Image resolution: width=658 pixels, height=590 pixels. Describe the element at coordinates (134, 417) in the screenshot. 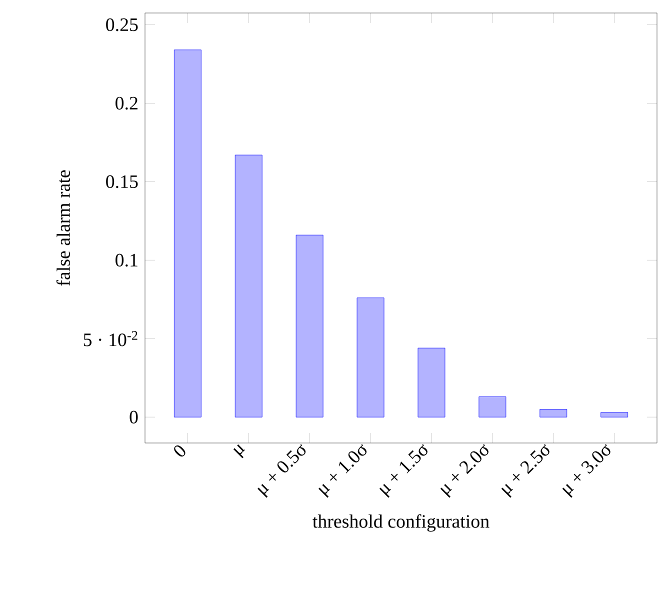

I see `y-tick-label: 0` at that location.